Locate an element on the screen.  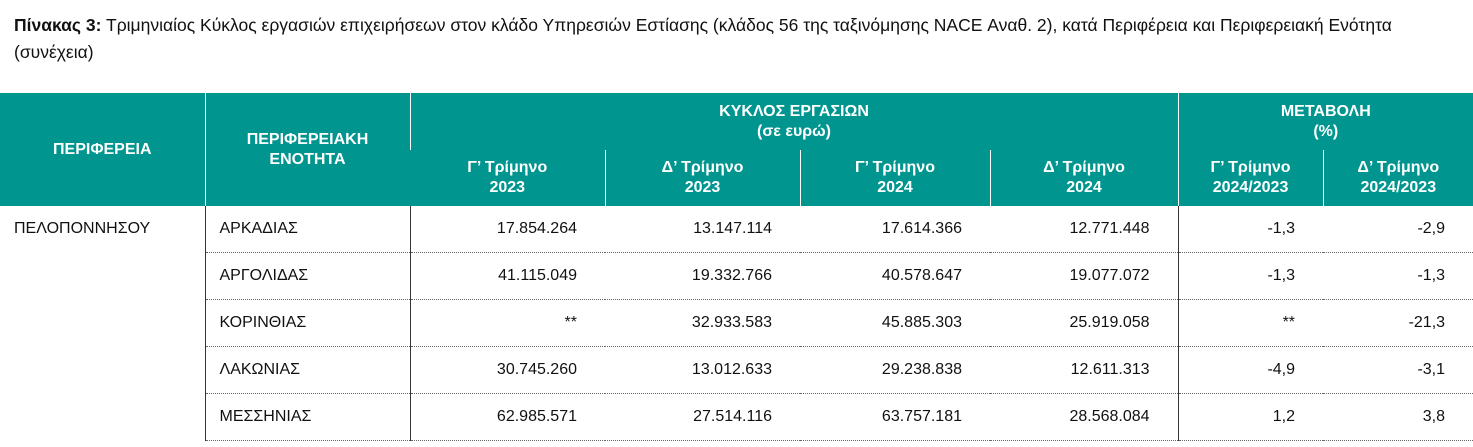
value-cell: 25.919.058 is located at coordinates (1084, 323).